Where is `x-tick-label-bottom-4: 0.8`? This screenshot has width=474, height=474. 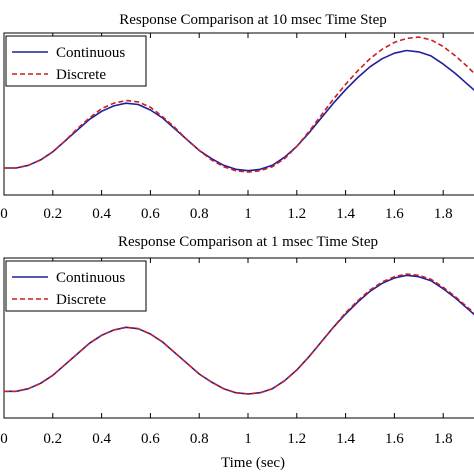
x-tick-label-bottom-4: 0.8 is located at coordinates (199, 439).